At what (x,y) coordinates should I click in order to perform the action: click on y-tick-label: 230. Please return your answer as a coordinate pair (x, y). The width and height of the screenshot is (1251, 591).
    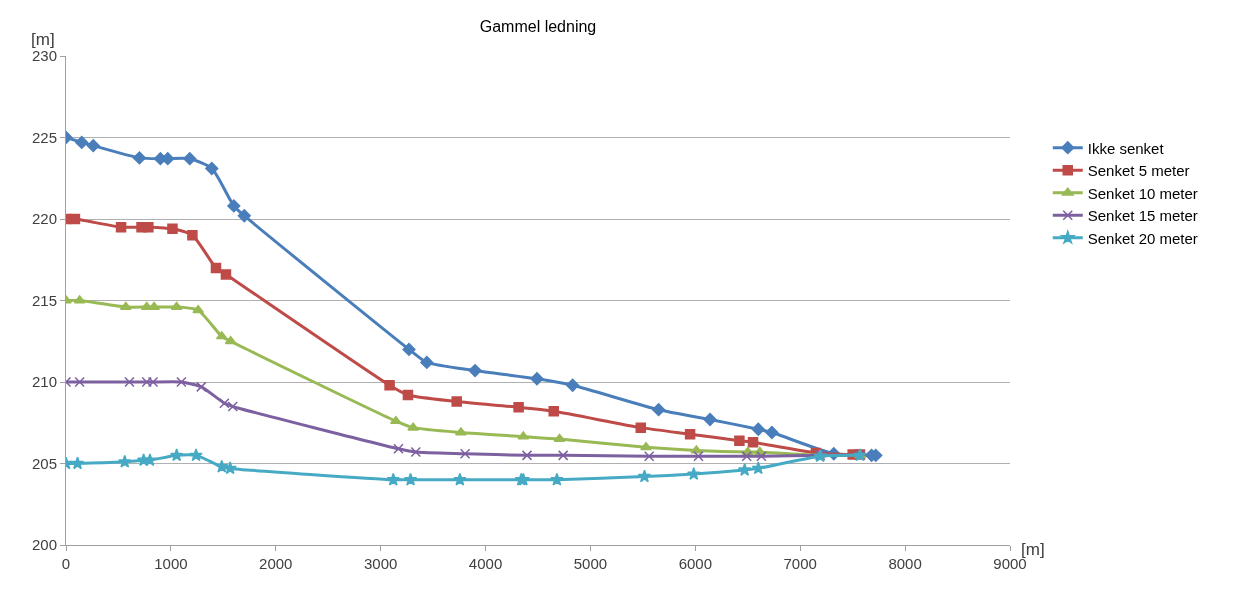
    Looking at the image, I should click on (44, 56).